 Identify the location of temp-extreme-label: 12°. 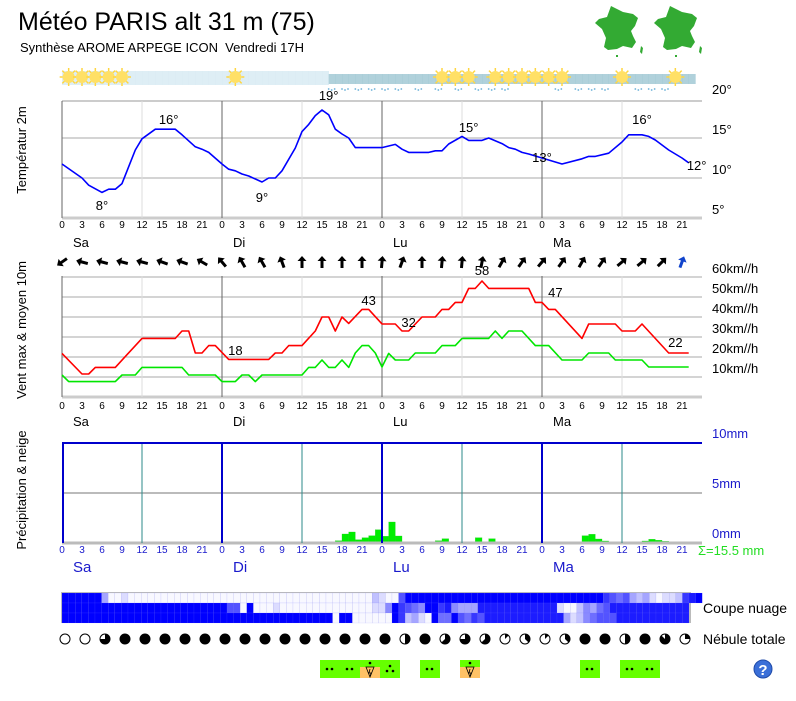
(697, 165).